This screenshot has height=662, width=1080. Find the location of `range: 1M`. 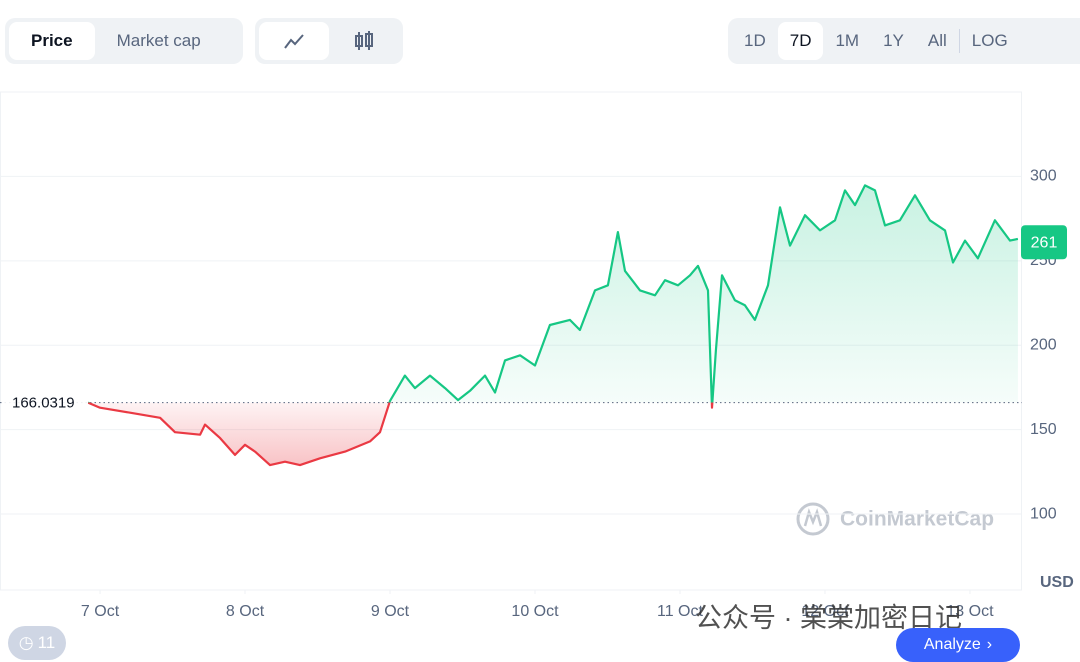

range: 1M is located at coordinates (847, 40).